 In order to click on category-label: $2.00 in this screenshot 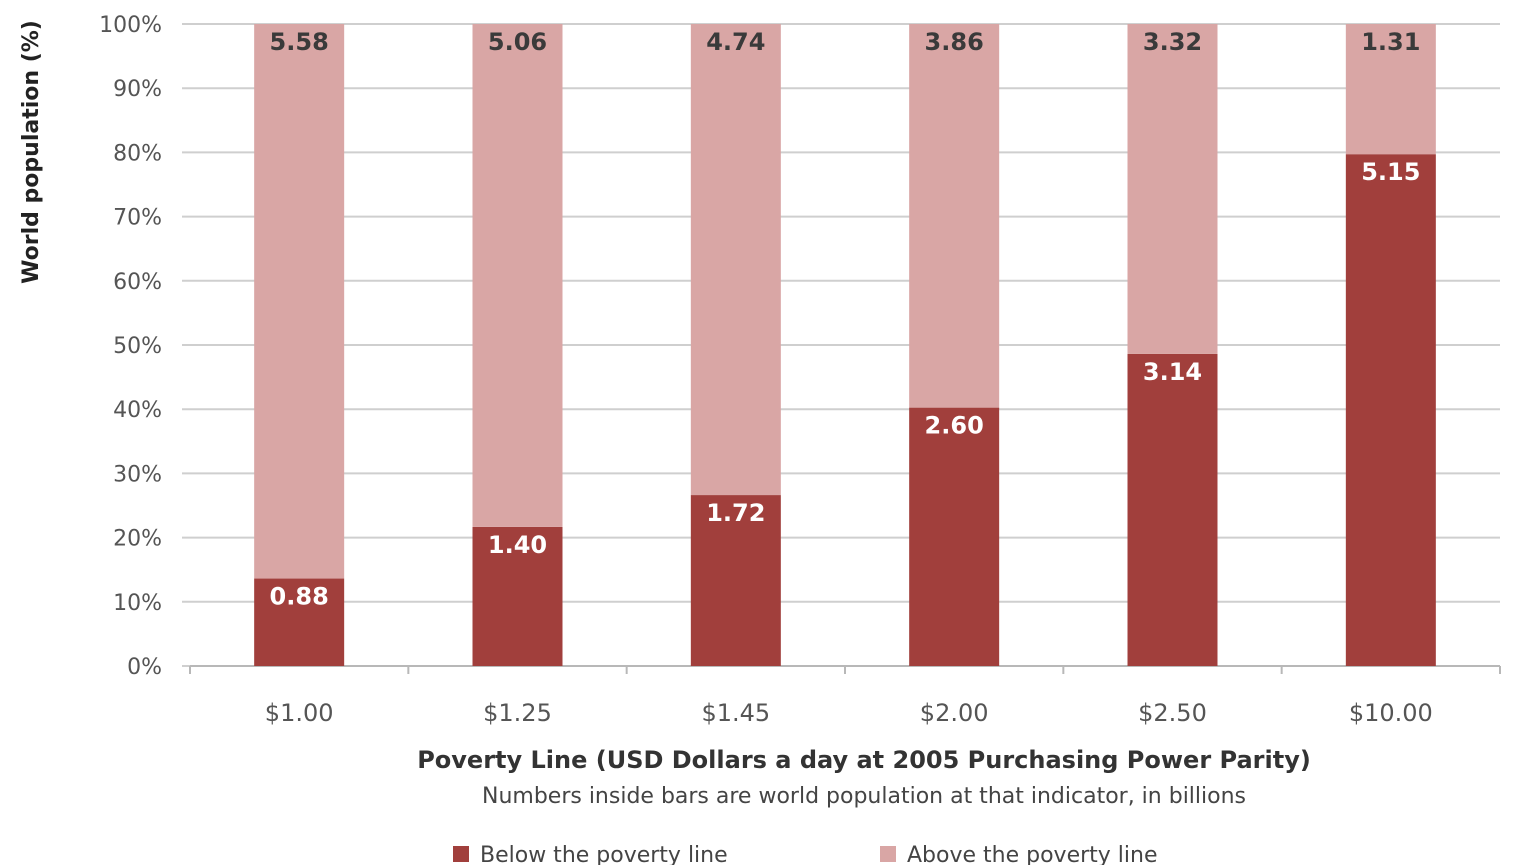, I will do `click(954, 713)`.